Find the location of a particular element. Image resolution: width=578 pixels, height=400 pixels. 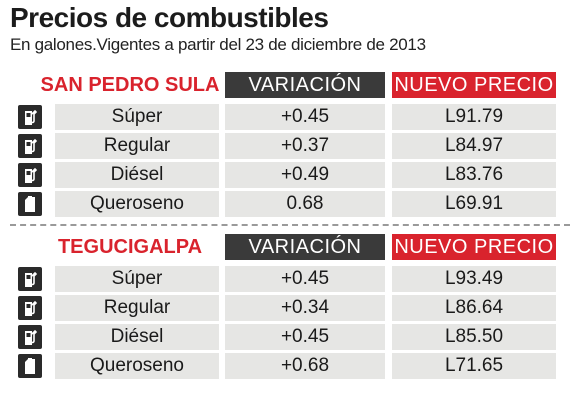

table-row: Queroseno +0.68 L71.65 is located at coordinates (289, 366).